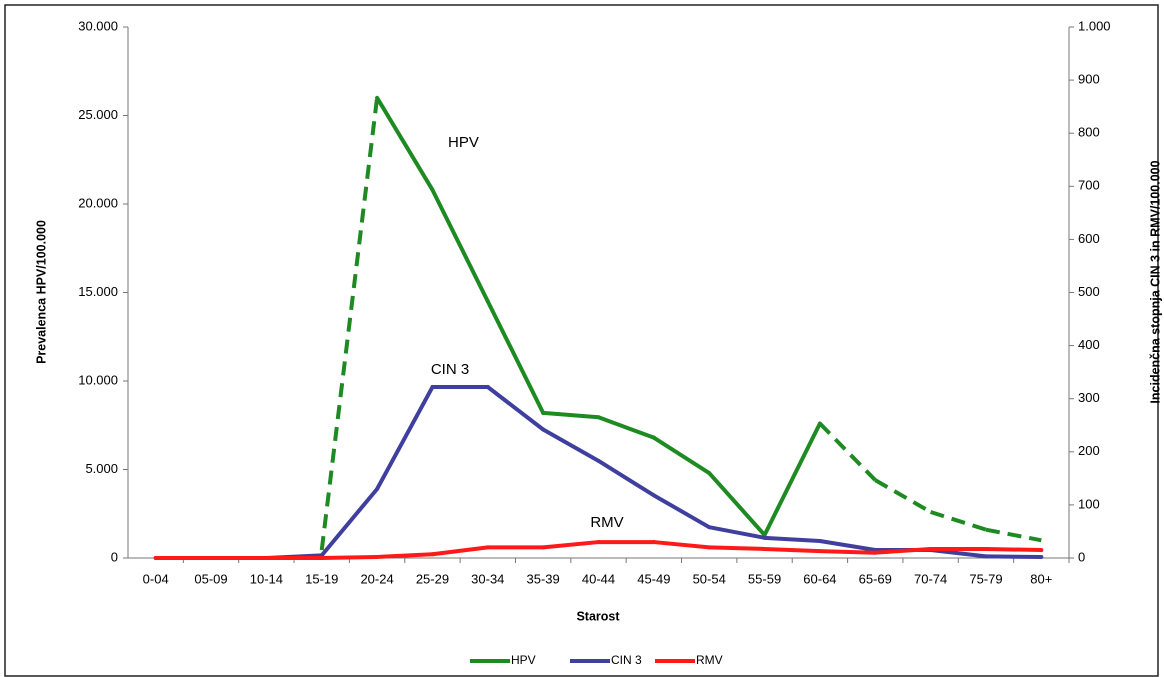 Image resolution: width=1164 pixels, height=677 pixels. I want to click on annotation: CIN 3, so click(450, 369).